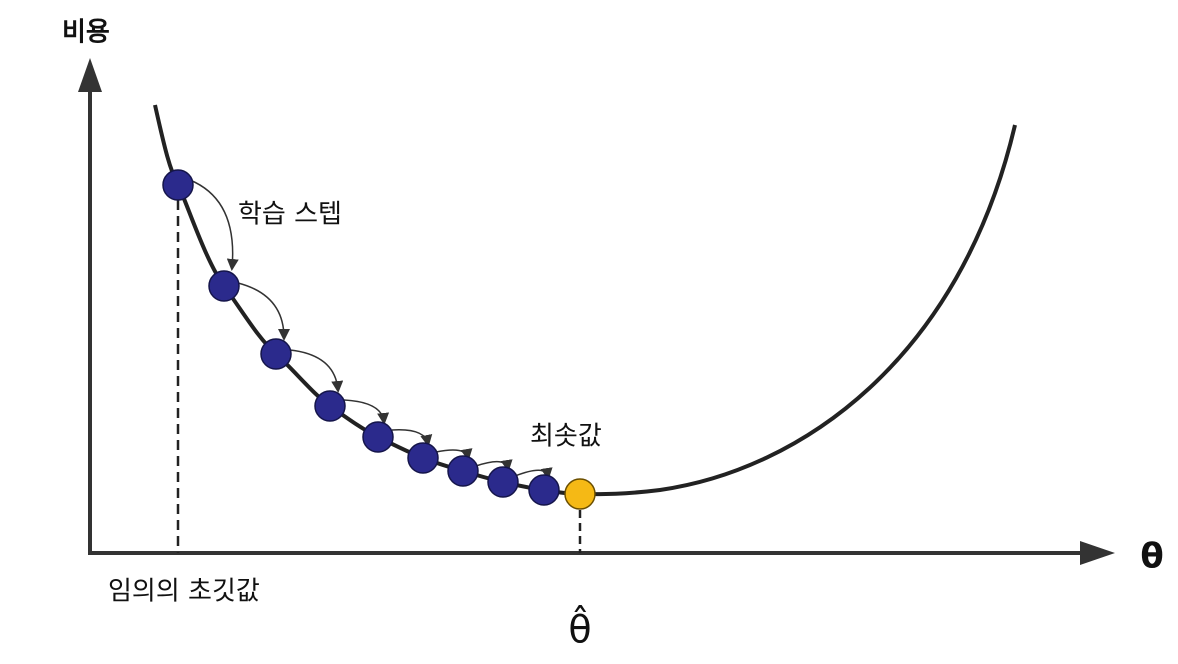  What do you see at coordinates (184, 592) in the screenshot?
I see `initial-label: 임의의 초깃값` at bounding box center [184, 592].